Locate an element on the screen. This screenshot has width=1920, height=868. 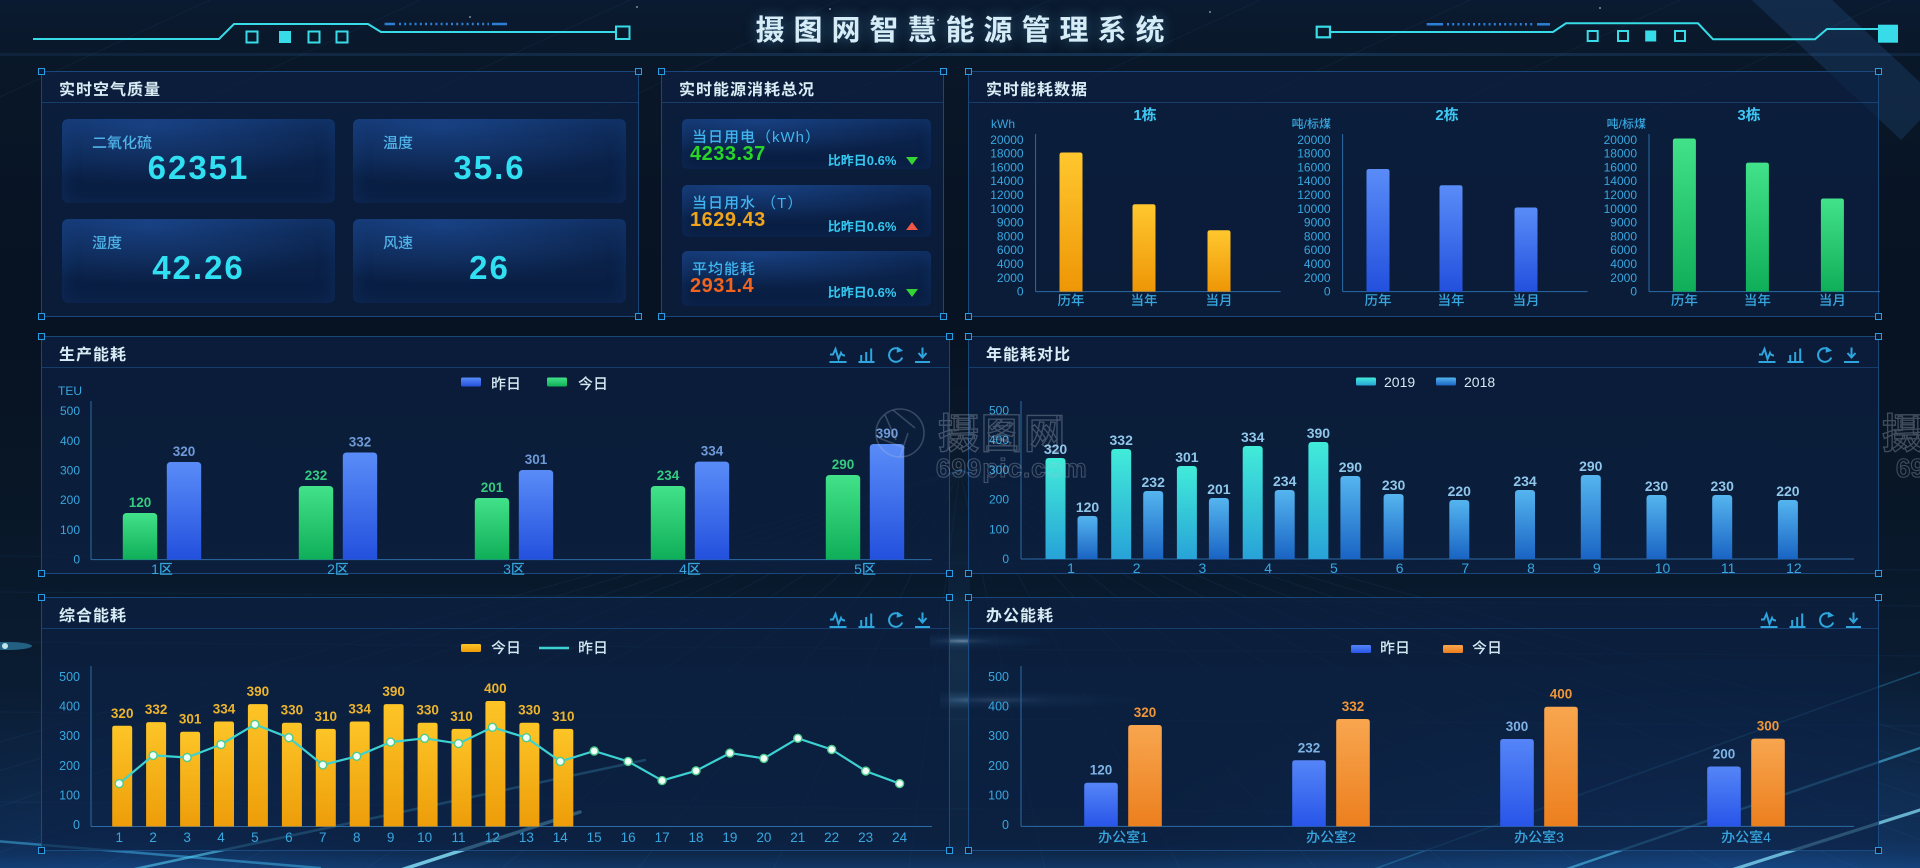
svg-text: 办公室3 is located at coordinates (1539, 837).